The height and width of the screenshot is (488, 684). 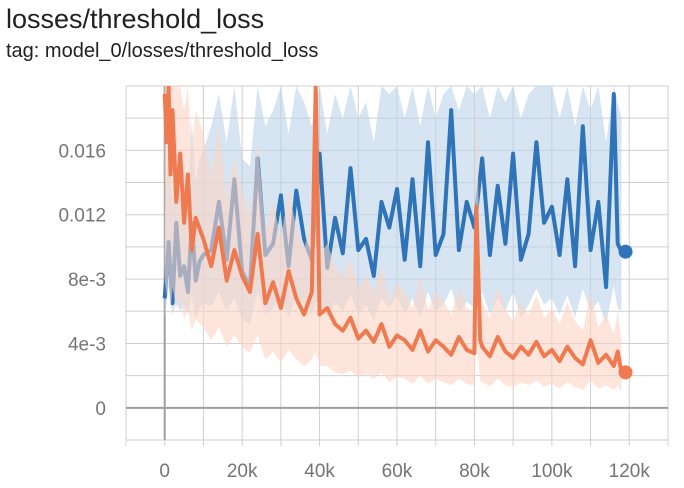 What do you see at coordinates (82, 216) in the screenshot?
I see `y-tick-label: 0.012` at bounding box center [82, 216].